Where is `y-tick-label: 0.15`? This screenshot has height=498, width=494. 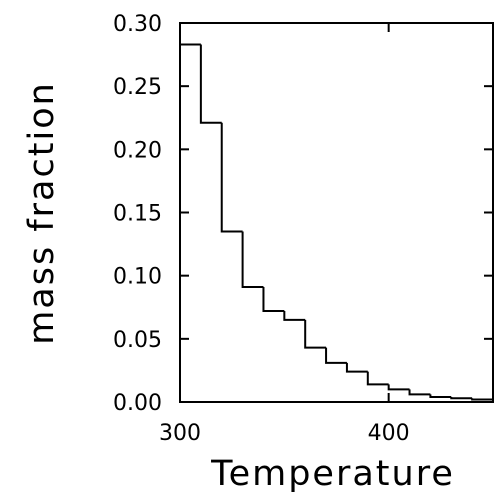
y-tick-label: 0.15 is located at coordinates (137, 214).